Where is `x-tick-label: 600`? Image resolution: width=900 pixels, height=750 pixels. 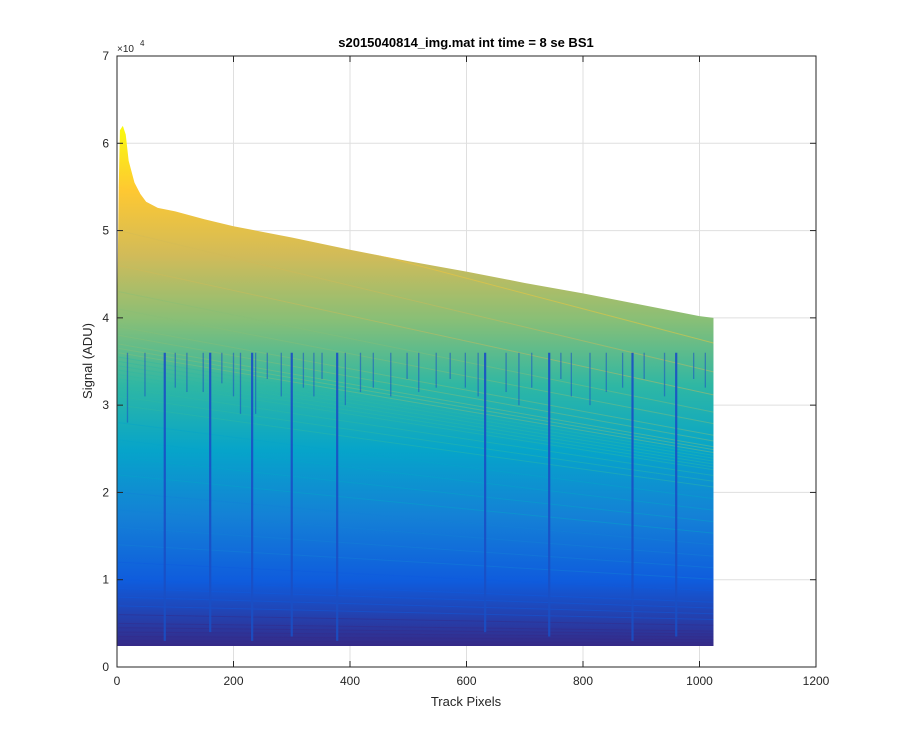
x-tick-label: 600 is located at coordinates (466, 681).